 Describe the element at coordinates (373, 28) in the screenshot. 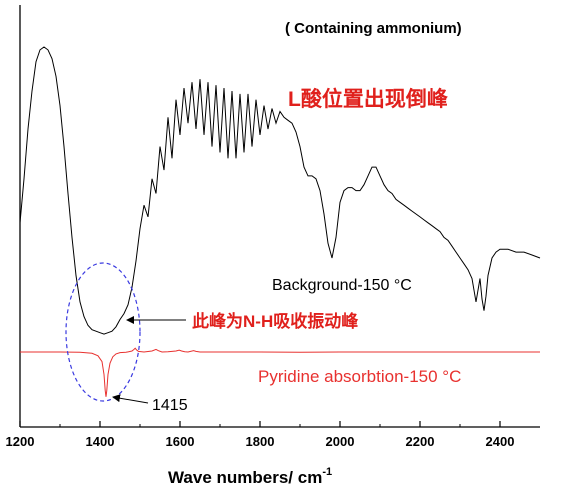

I see `top-note: ( Containing ammonium)` at that location.